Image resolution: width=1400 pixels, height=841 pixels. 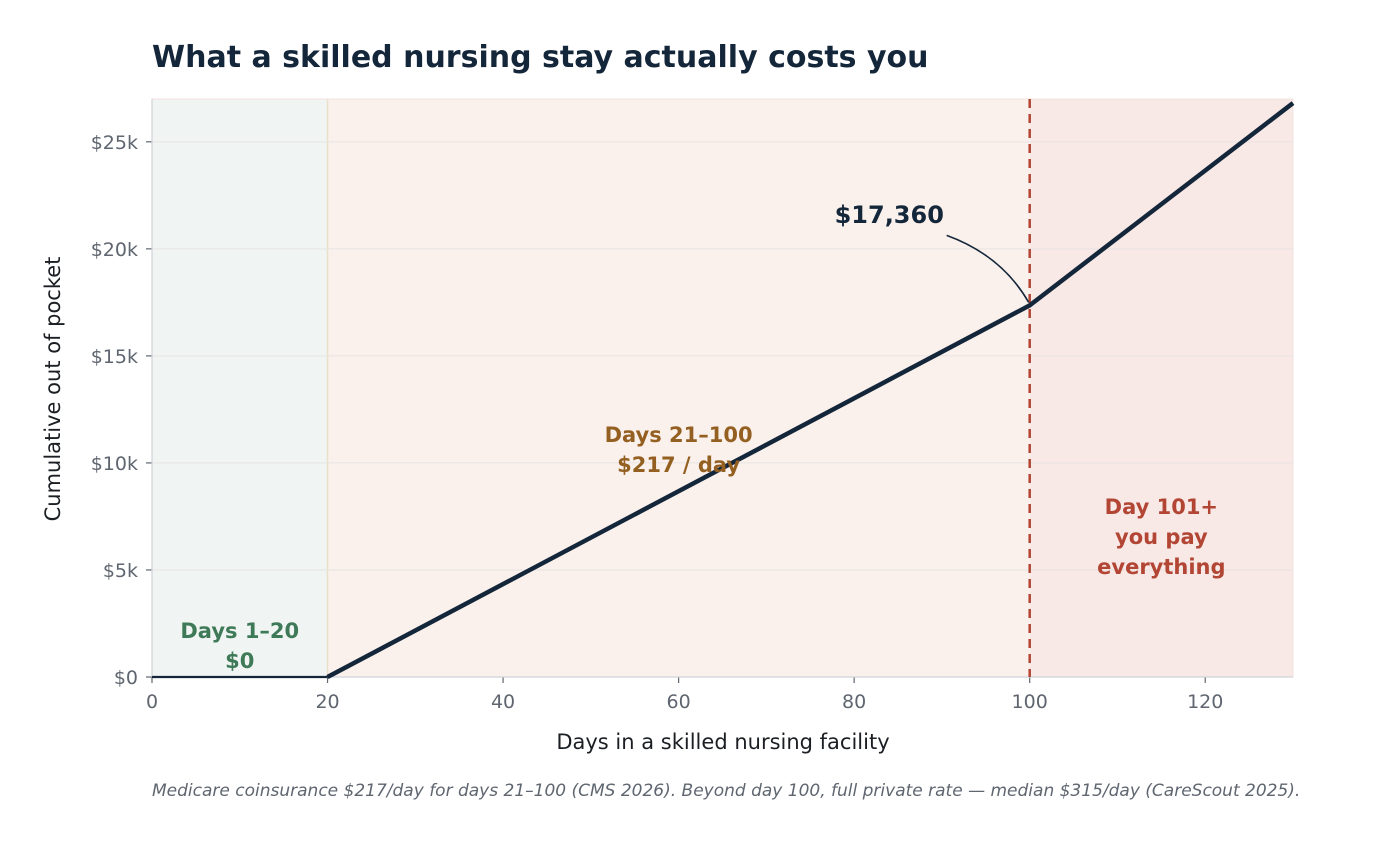 What do you see at coordinates (889, 215) in the screenshot?
I see `annotation-label: $17,360` at bounding box center [889, 215].